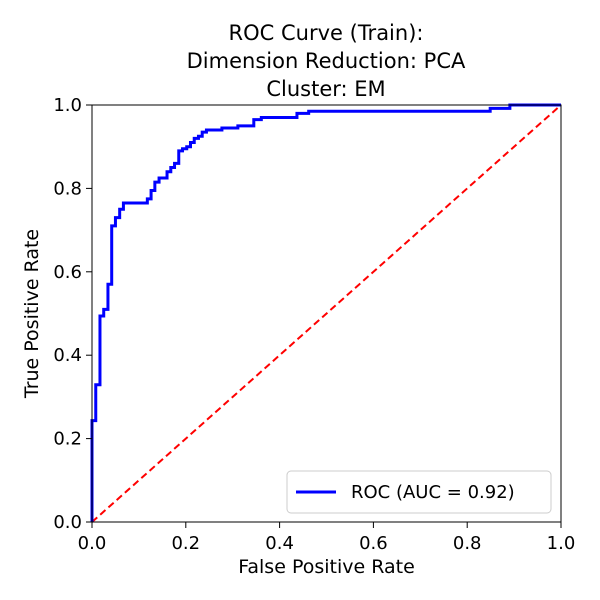 The width and height of the screenshot is (600, 600). I want to click on y-tick-label: 0.2, so click(67, 439).